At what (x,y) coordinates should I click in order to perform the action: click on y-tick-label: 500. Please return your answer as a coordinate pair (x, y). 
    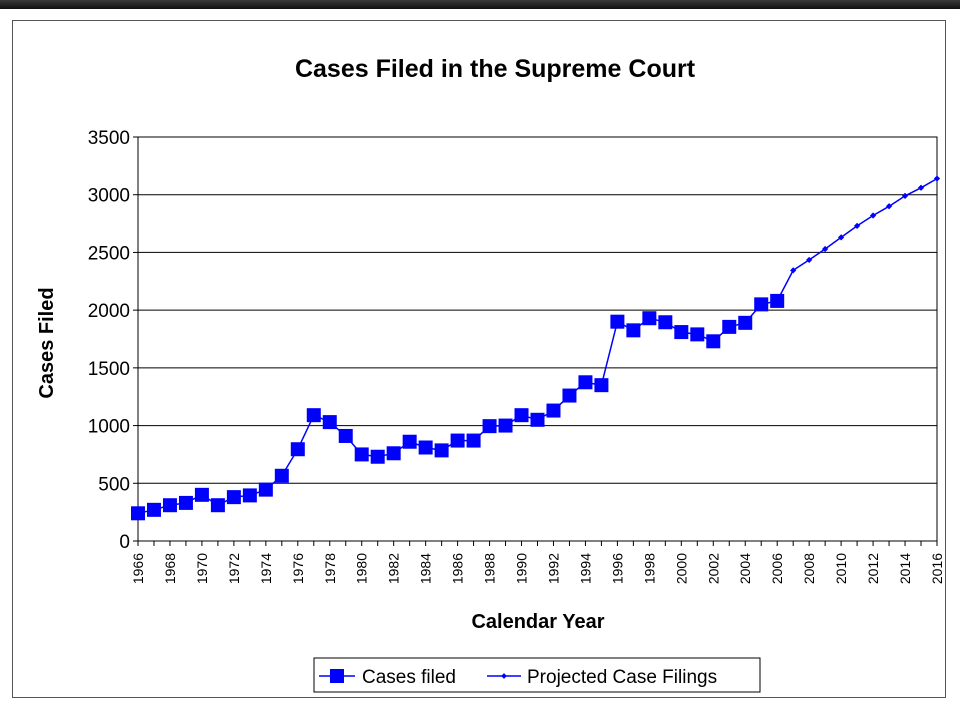
    Looking at the image, I should click on (114, 484).